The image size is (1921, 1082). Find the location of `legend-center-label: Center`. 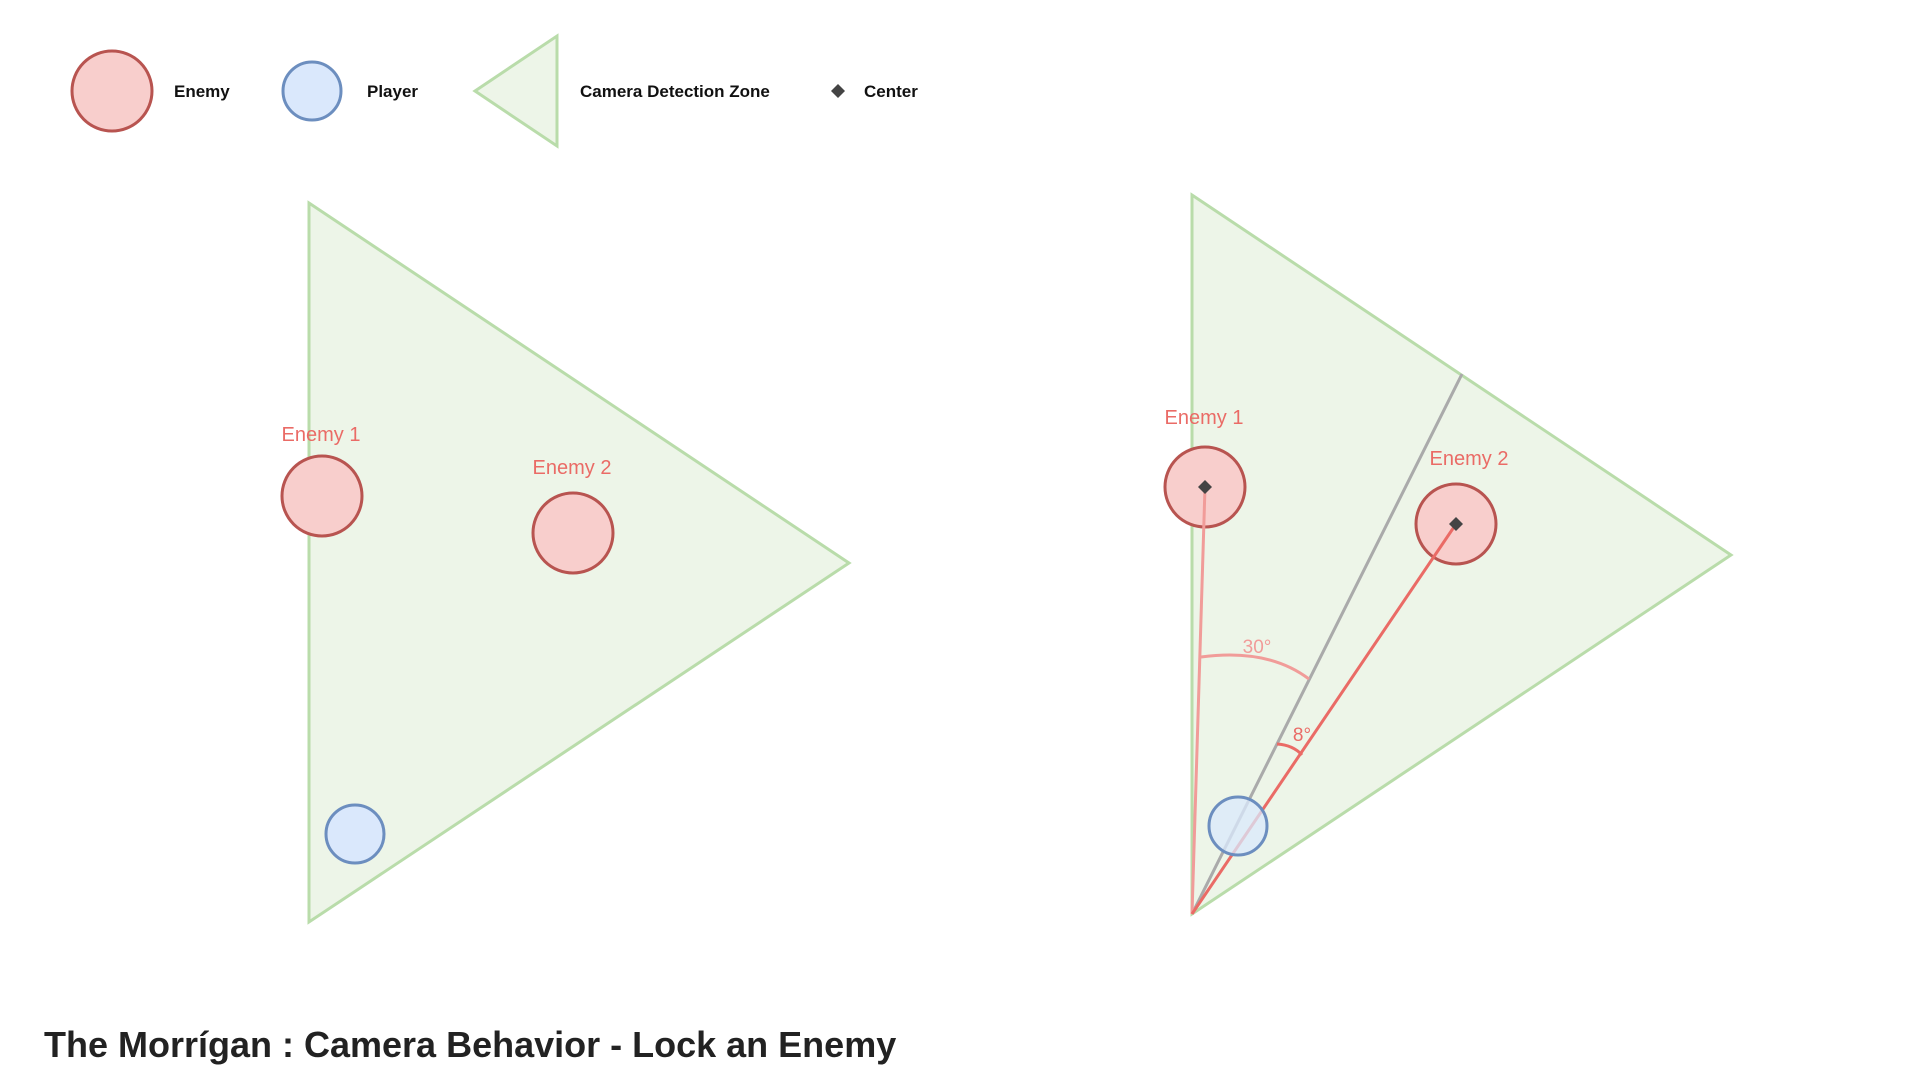

legend-center-label: Center is located at coordinates (891, 91).